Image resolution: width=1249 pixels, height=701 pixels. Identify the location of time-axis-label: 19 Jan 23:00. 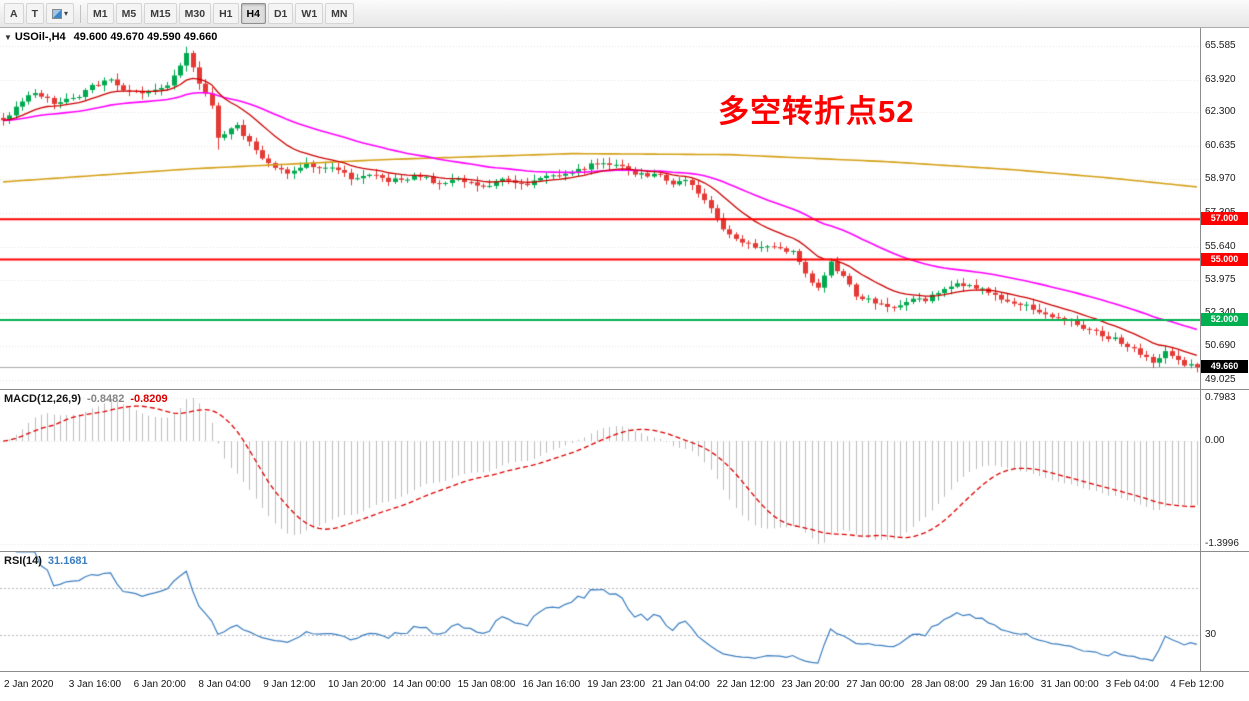
(616, 684).